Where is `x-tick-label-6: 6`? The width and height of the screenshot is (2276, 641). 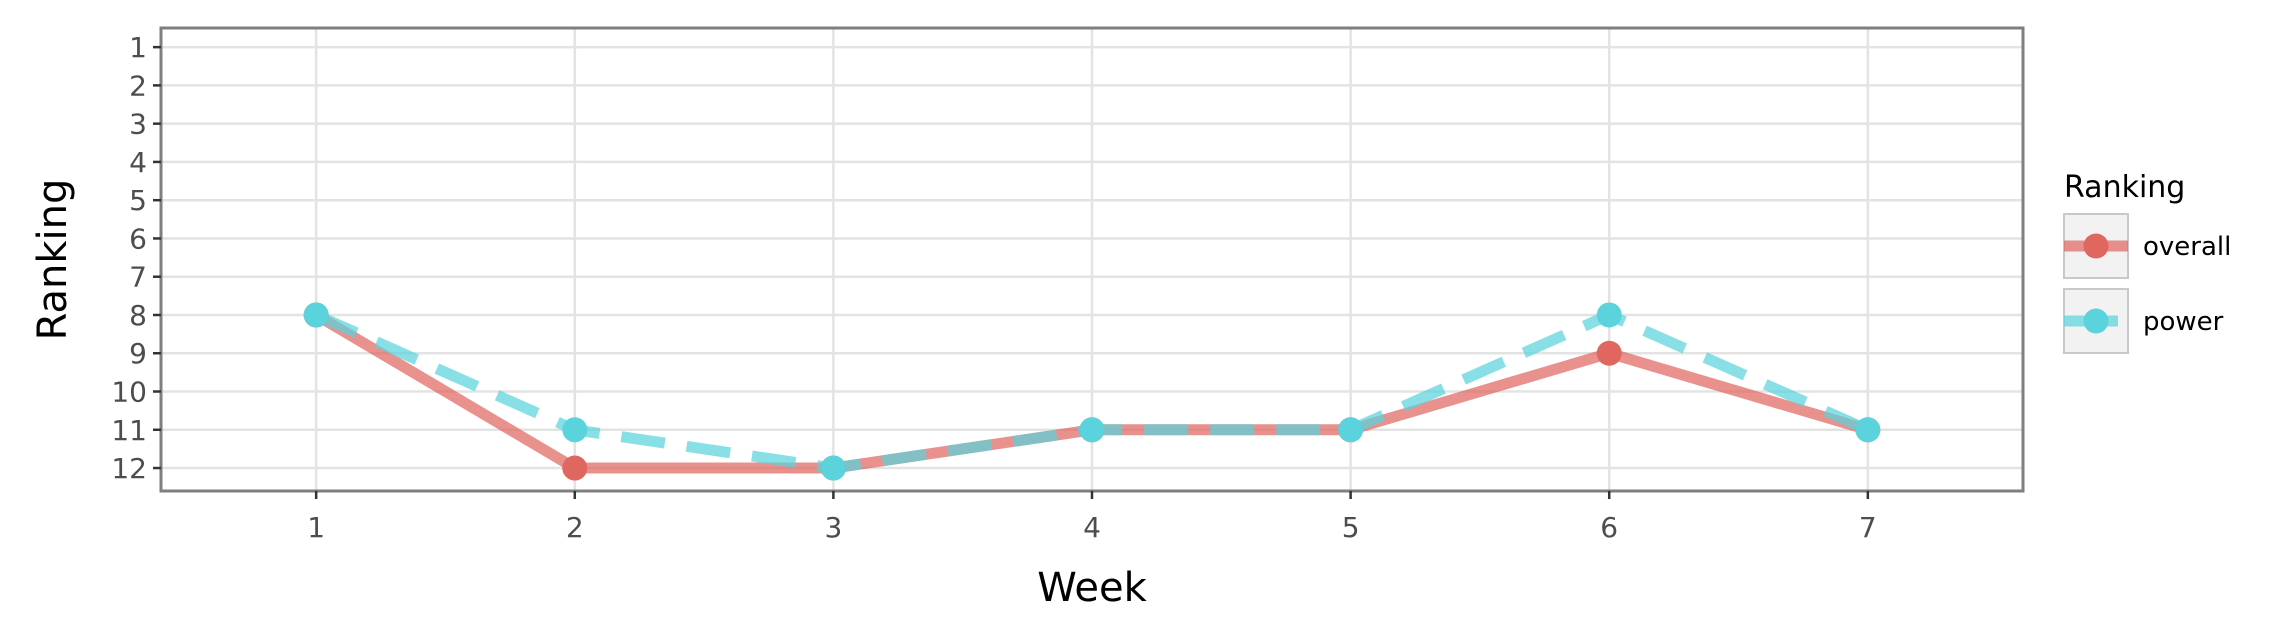
x-tick-label-6: 6 is located at coordinates (1609, 527).